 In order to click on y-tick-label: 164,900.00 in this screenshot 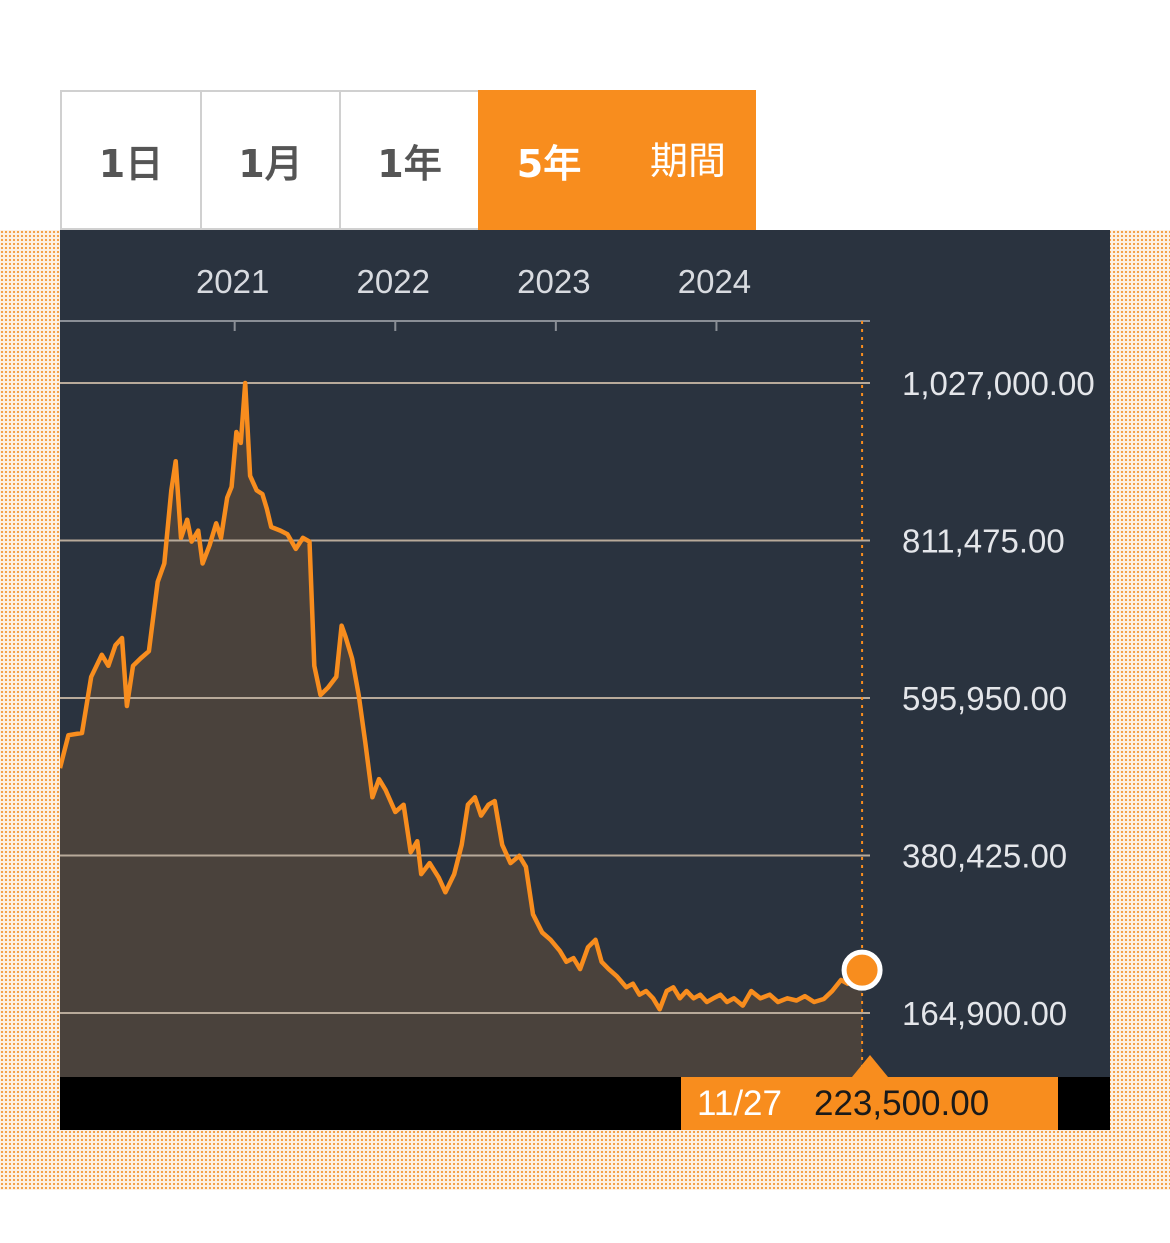, I will do `click(984, 1013)`.